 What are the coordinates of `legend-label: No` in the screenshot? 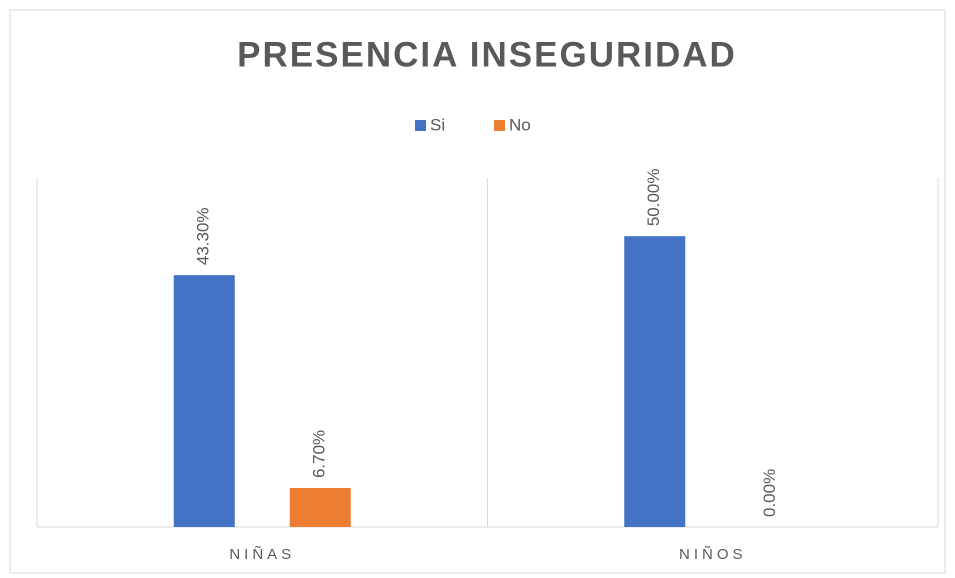 It's located at (520, 124).